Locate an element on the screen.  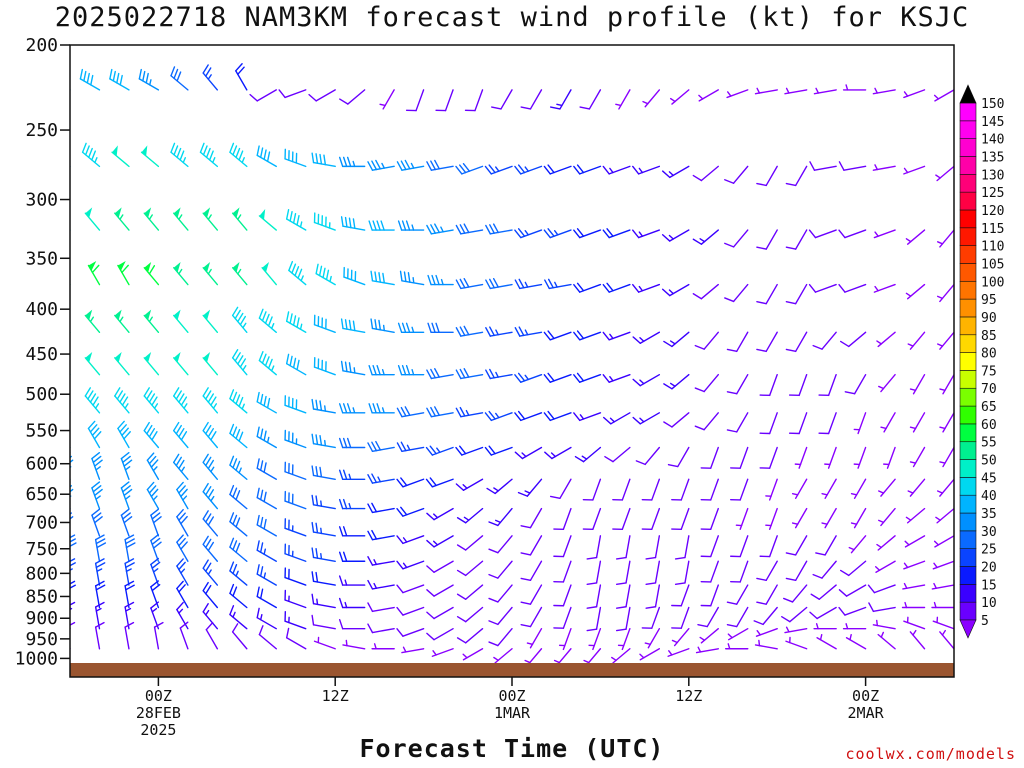
colorbar-segment is located at coordinates (968, 290).